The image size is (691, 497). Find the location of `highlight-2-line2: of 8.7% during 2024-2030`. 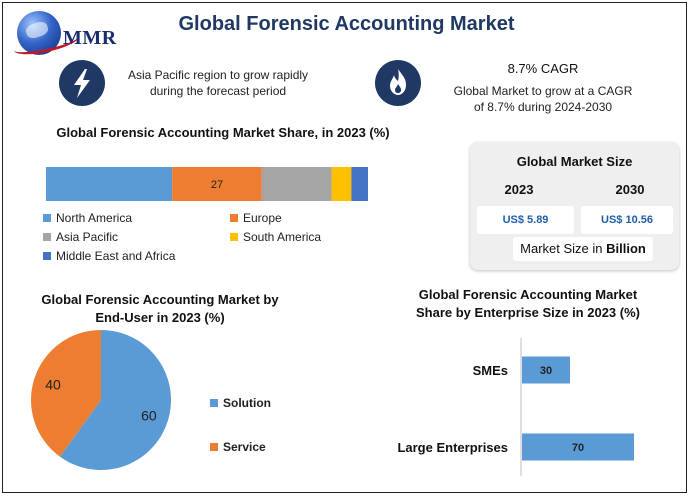

highlight-2-line2: of 8.7% during 2024-2030 is located at coordinates (543, 107).